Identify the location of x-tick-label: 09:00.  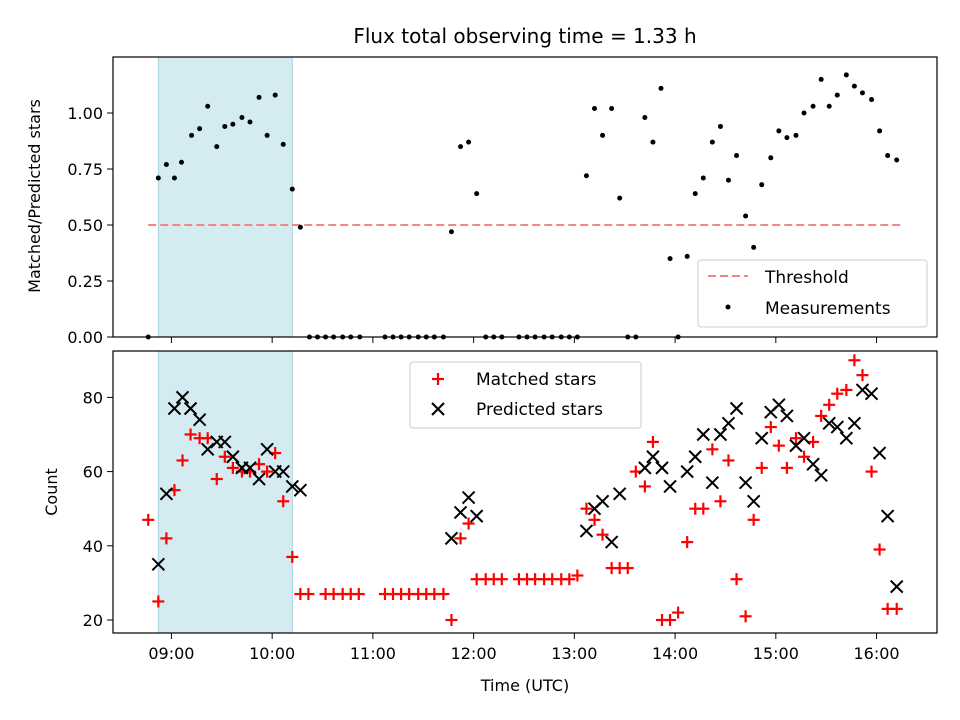
(171, 653).